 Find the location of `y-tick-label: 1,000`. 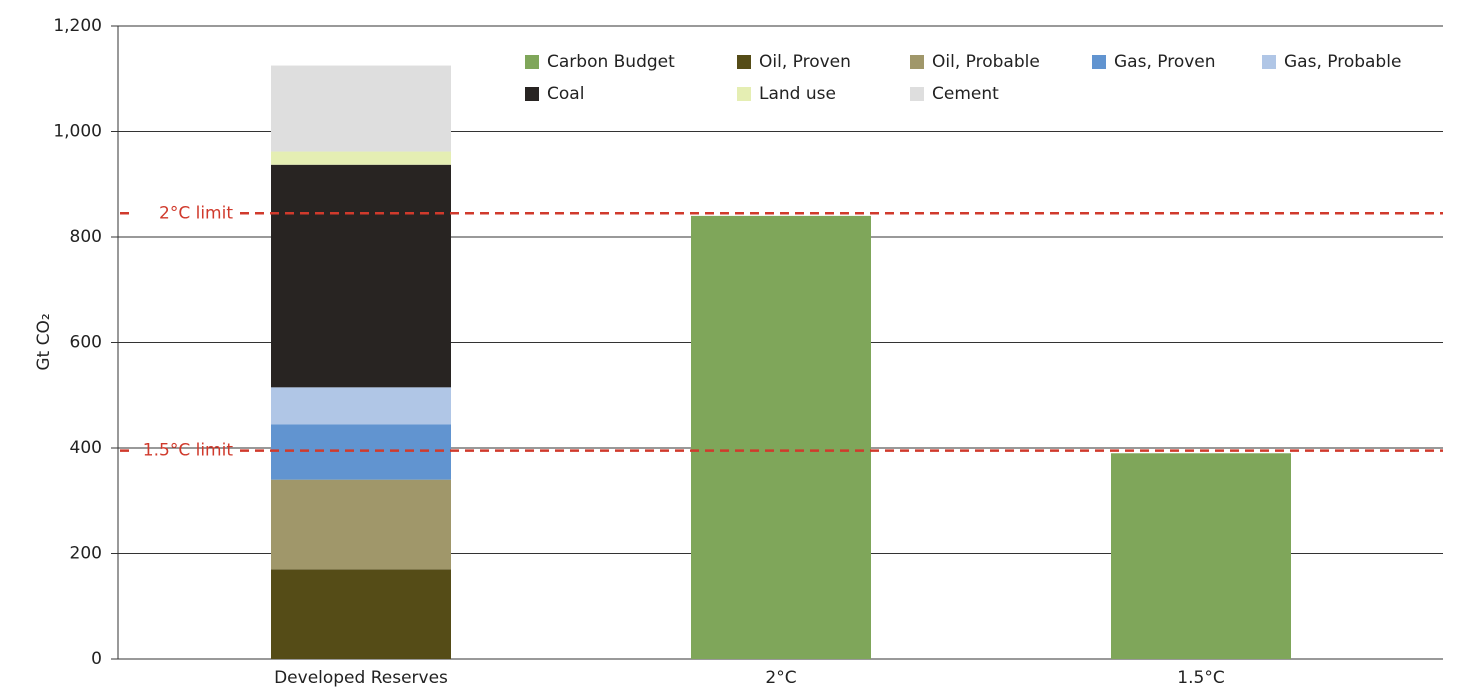

y-tick-label: 1,000 is located at coordinates (77, 132).